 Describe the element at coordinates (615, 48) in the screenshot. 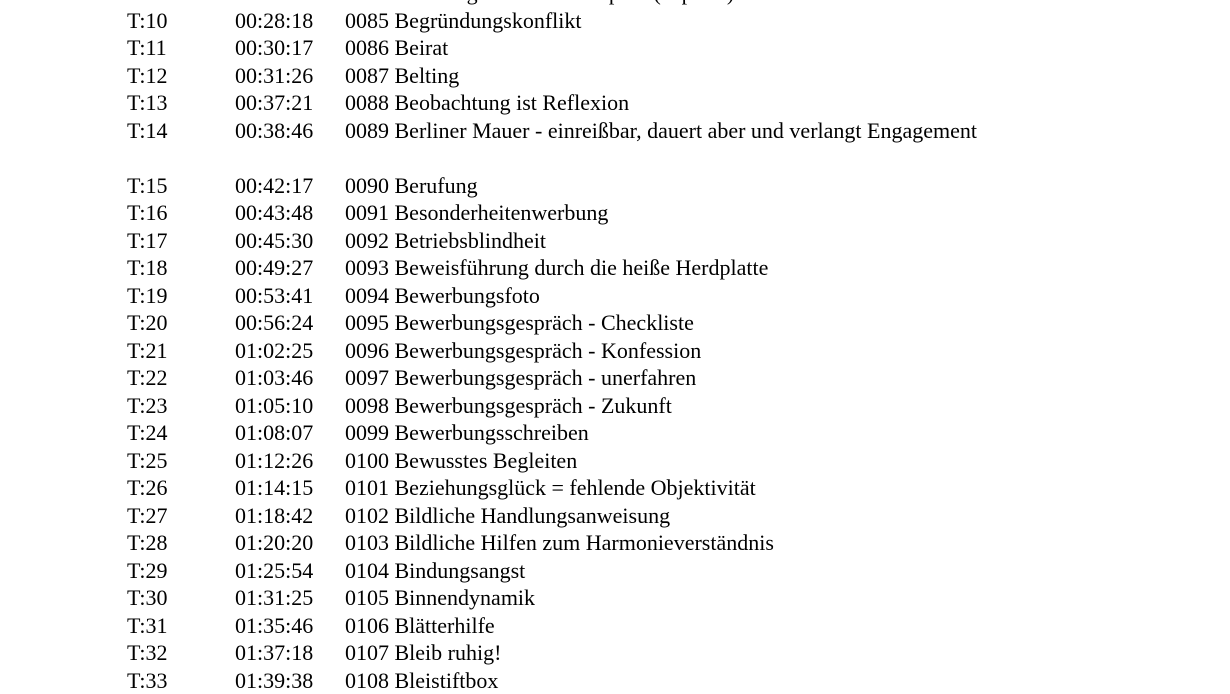

I see `track-row: T:11 00:30:17 0086 Beirat` at that location.